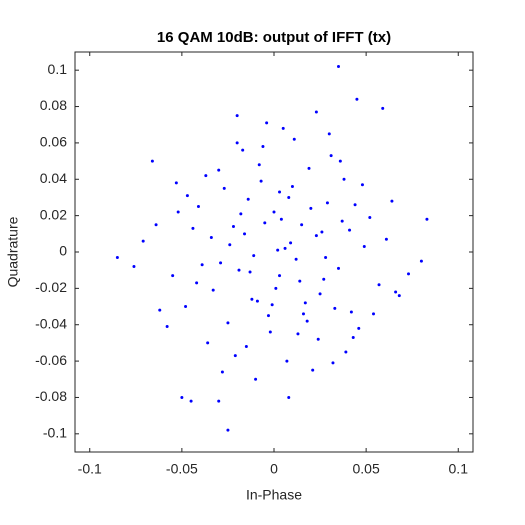  I want to click on y-tick-label: -0.06, so click(51, 360).